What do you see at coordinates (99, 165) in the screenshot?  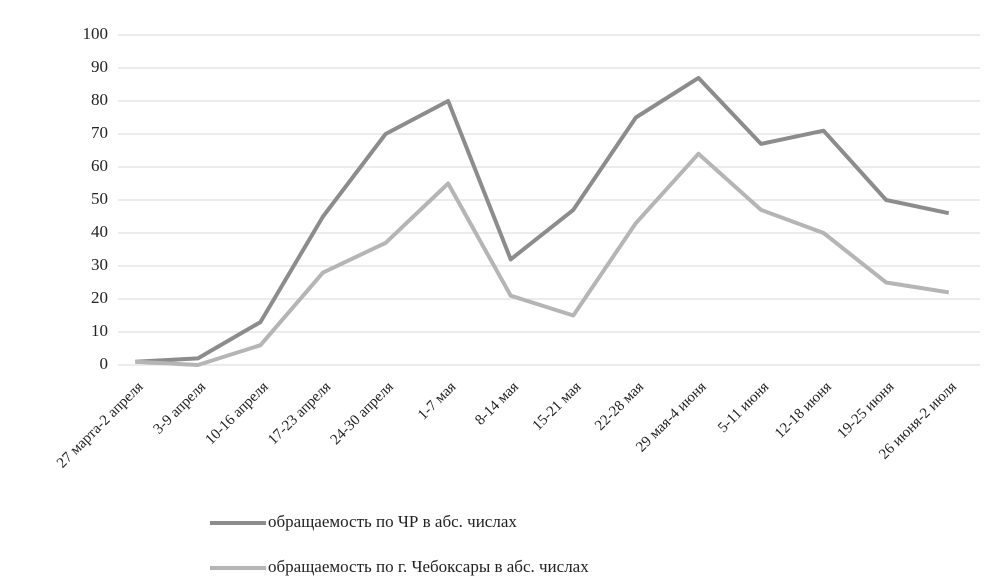 I see `y-tick-label: 60` at bounding box center [99, 165].